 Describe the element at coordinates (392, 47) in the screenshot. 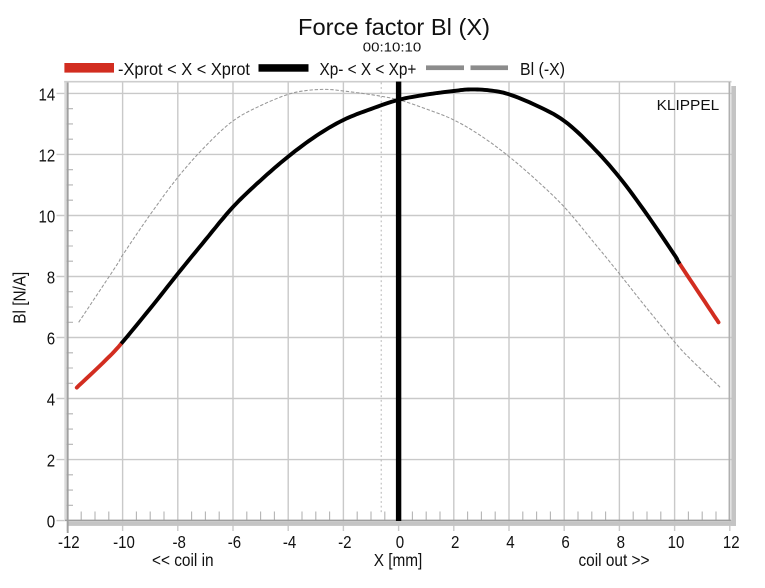

I see `svg-text: 00:10:10` at that location.